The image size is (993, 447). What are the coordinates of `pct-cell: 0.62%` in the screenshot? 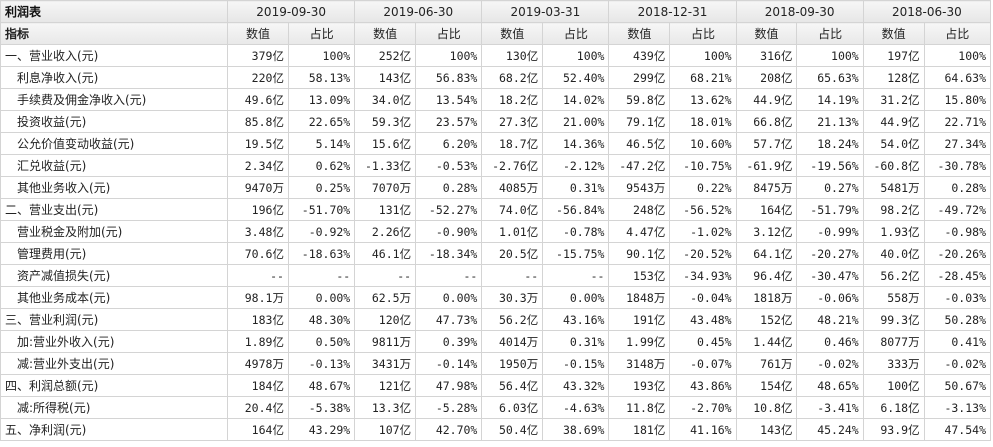 It's located at (321, 165).